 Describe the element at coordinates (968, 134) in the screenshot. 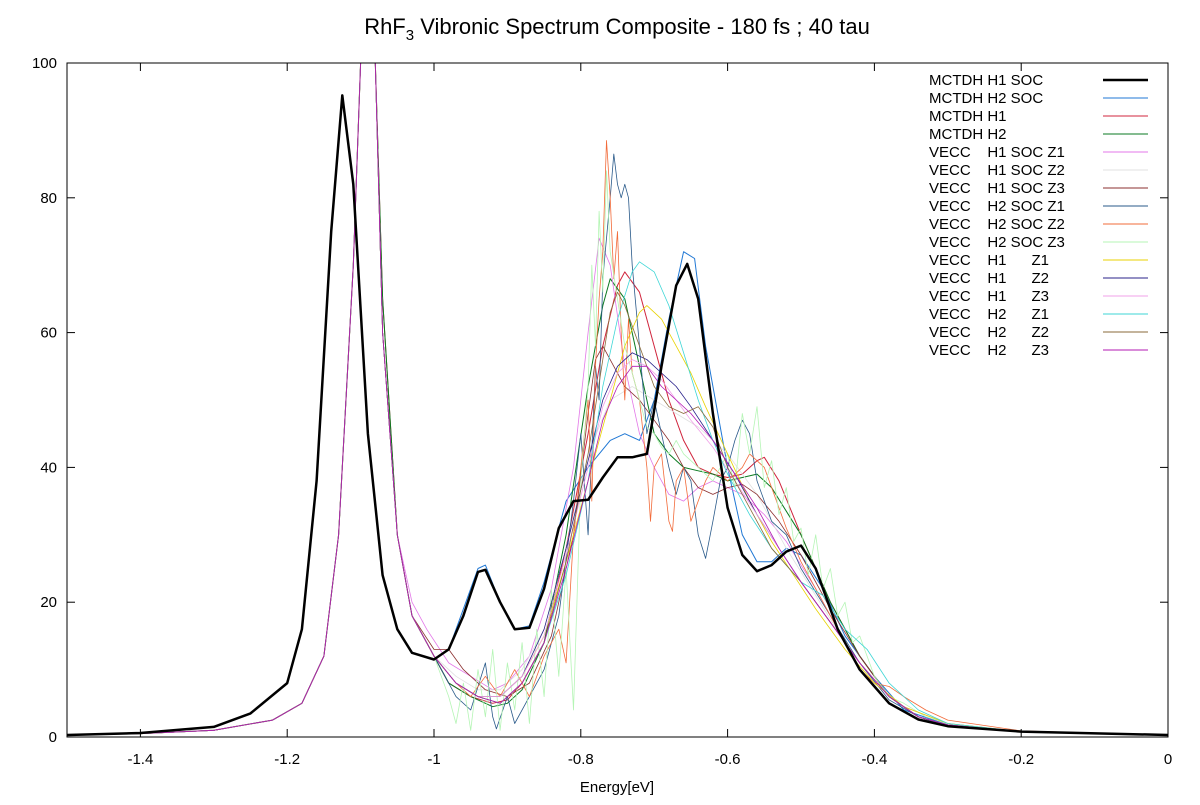

I see `legend-label: MCTDH H2` at that location.